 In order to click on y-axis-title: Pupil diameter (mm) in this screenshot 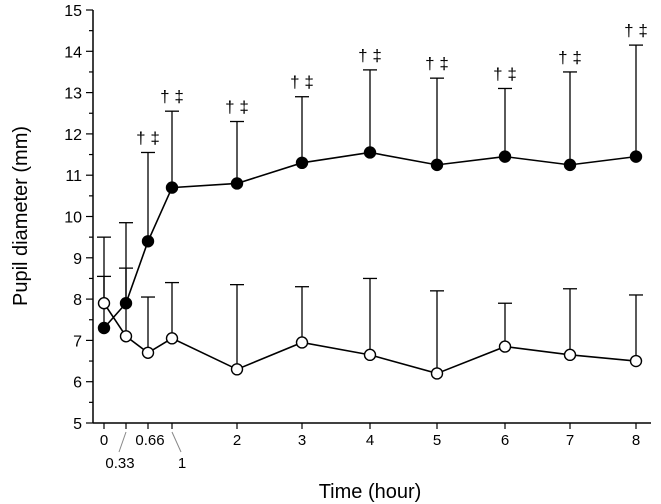, I will do `click(21, 216)`.